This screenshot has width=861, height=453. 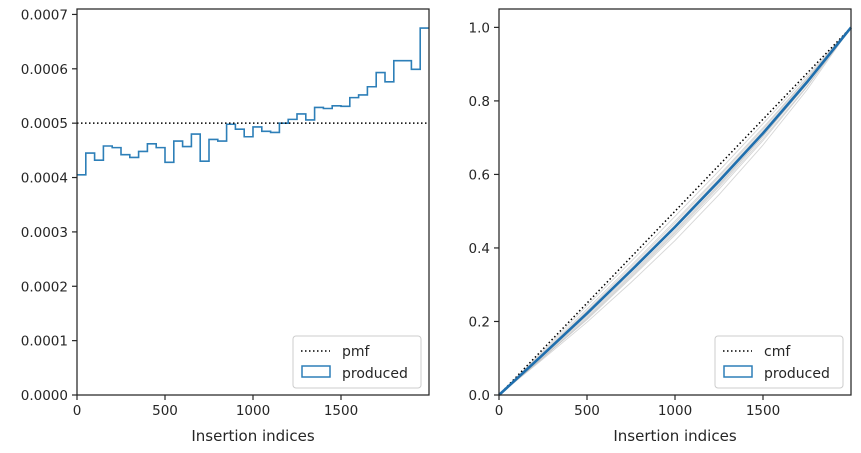 What do you see at coordinates (675, 411) in the screenshot?
I see `cmf-x-tick-label: 1000` at bounding box center [675, 411].